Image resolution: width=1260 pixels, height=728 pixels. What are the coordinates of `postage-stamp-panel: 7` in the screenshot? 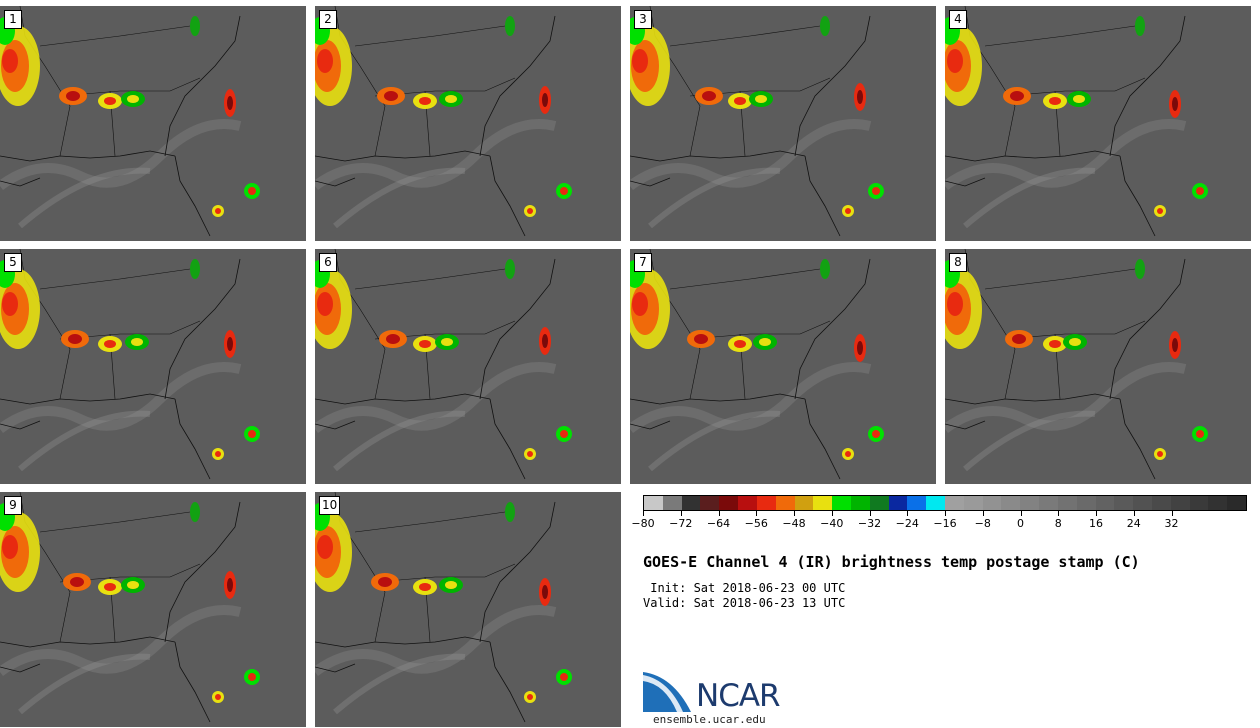 It's located at (783, 366).